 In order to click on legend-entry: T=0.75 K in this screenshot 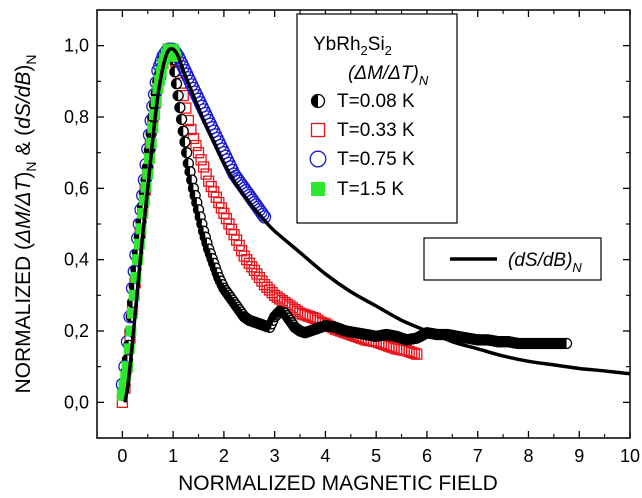, I will do `click(362, 159)`.